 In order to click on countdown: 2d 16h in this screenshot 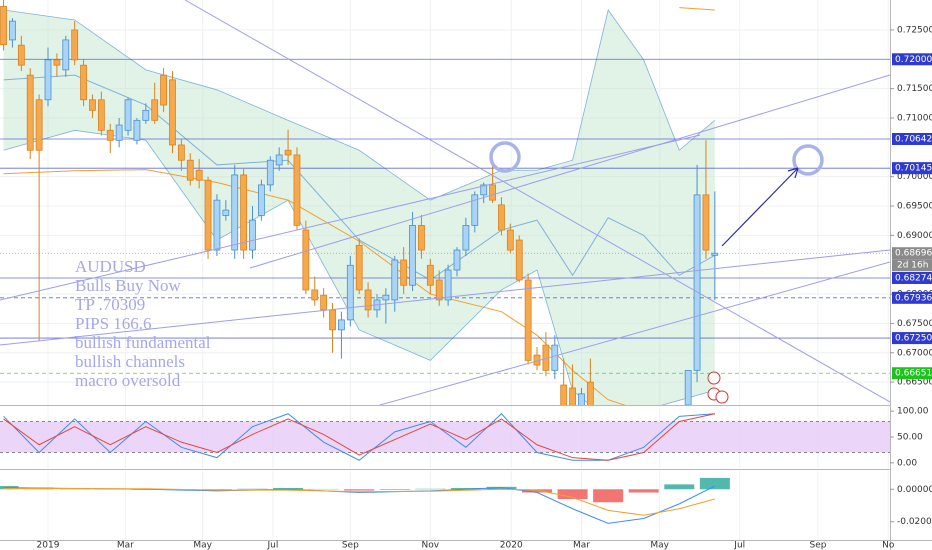, I will do `click(912, 266)`.